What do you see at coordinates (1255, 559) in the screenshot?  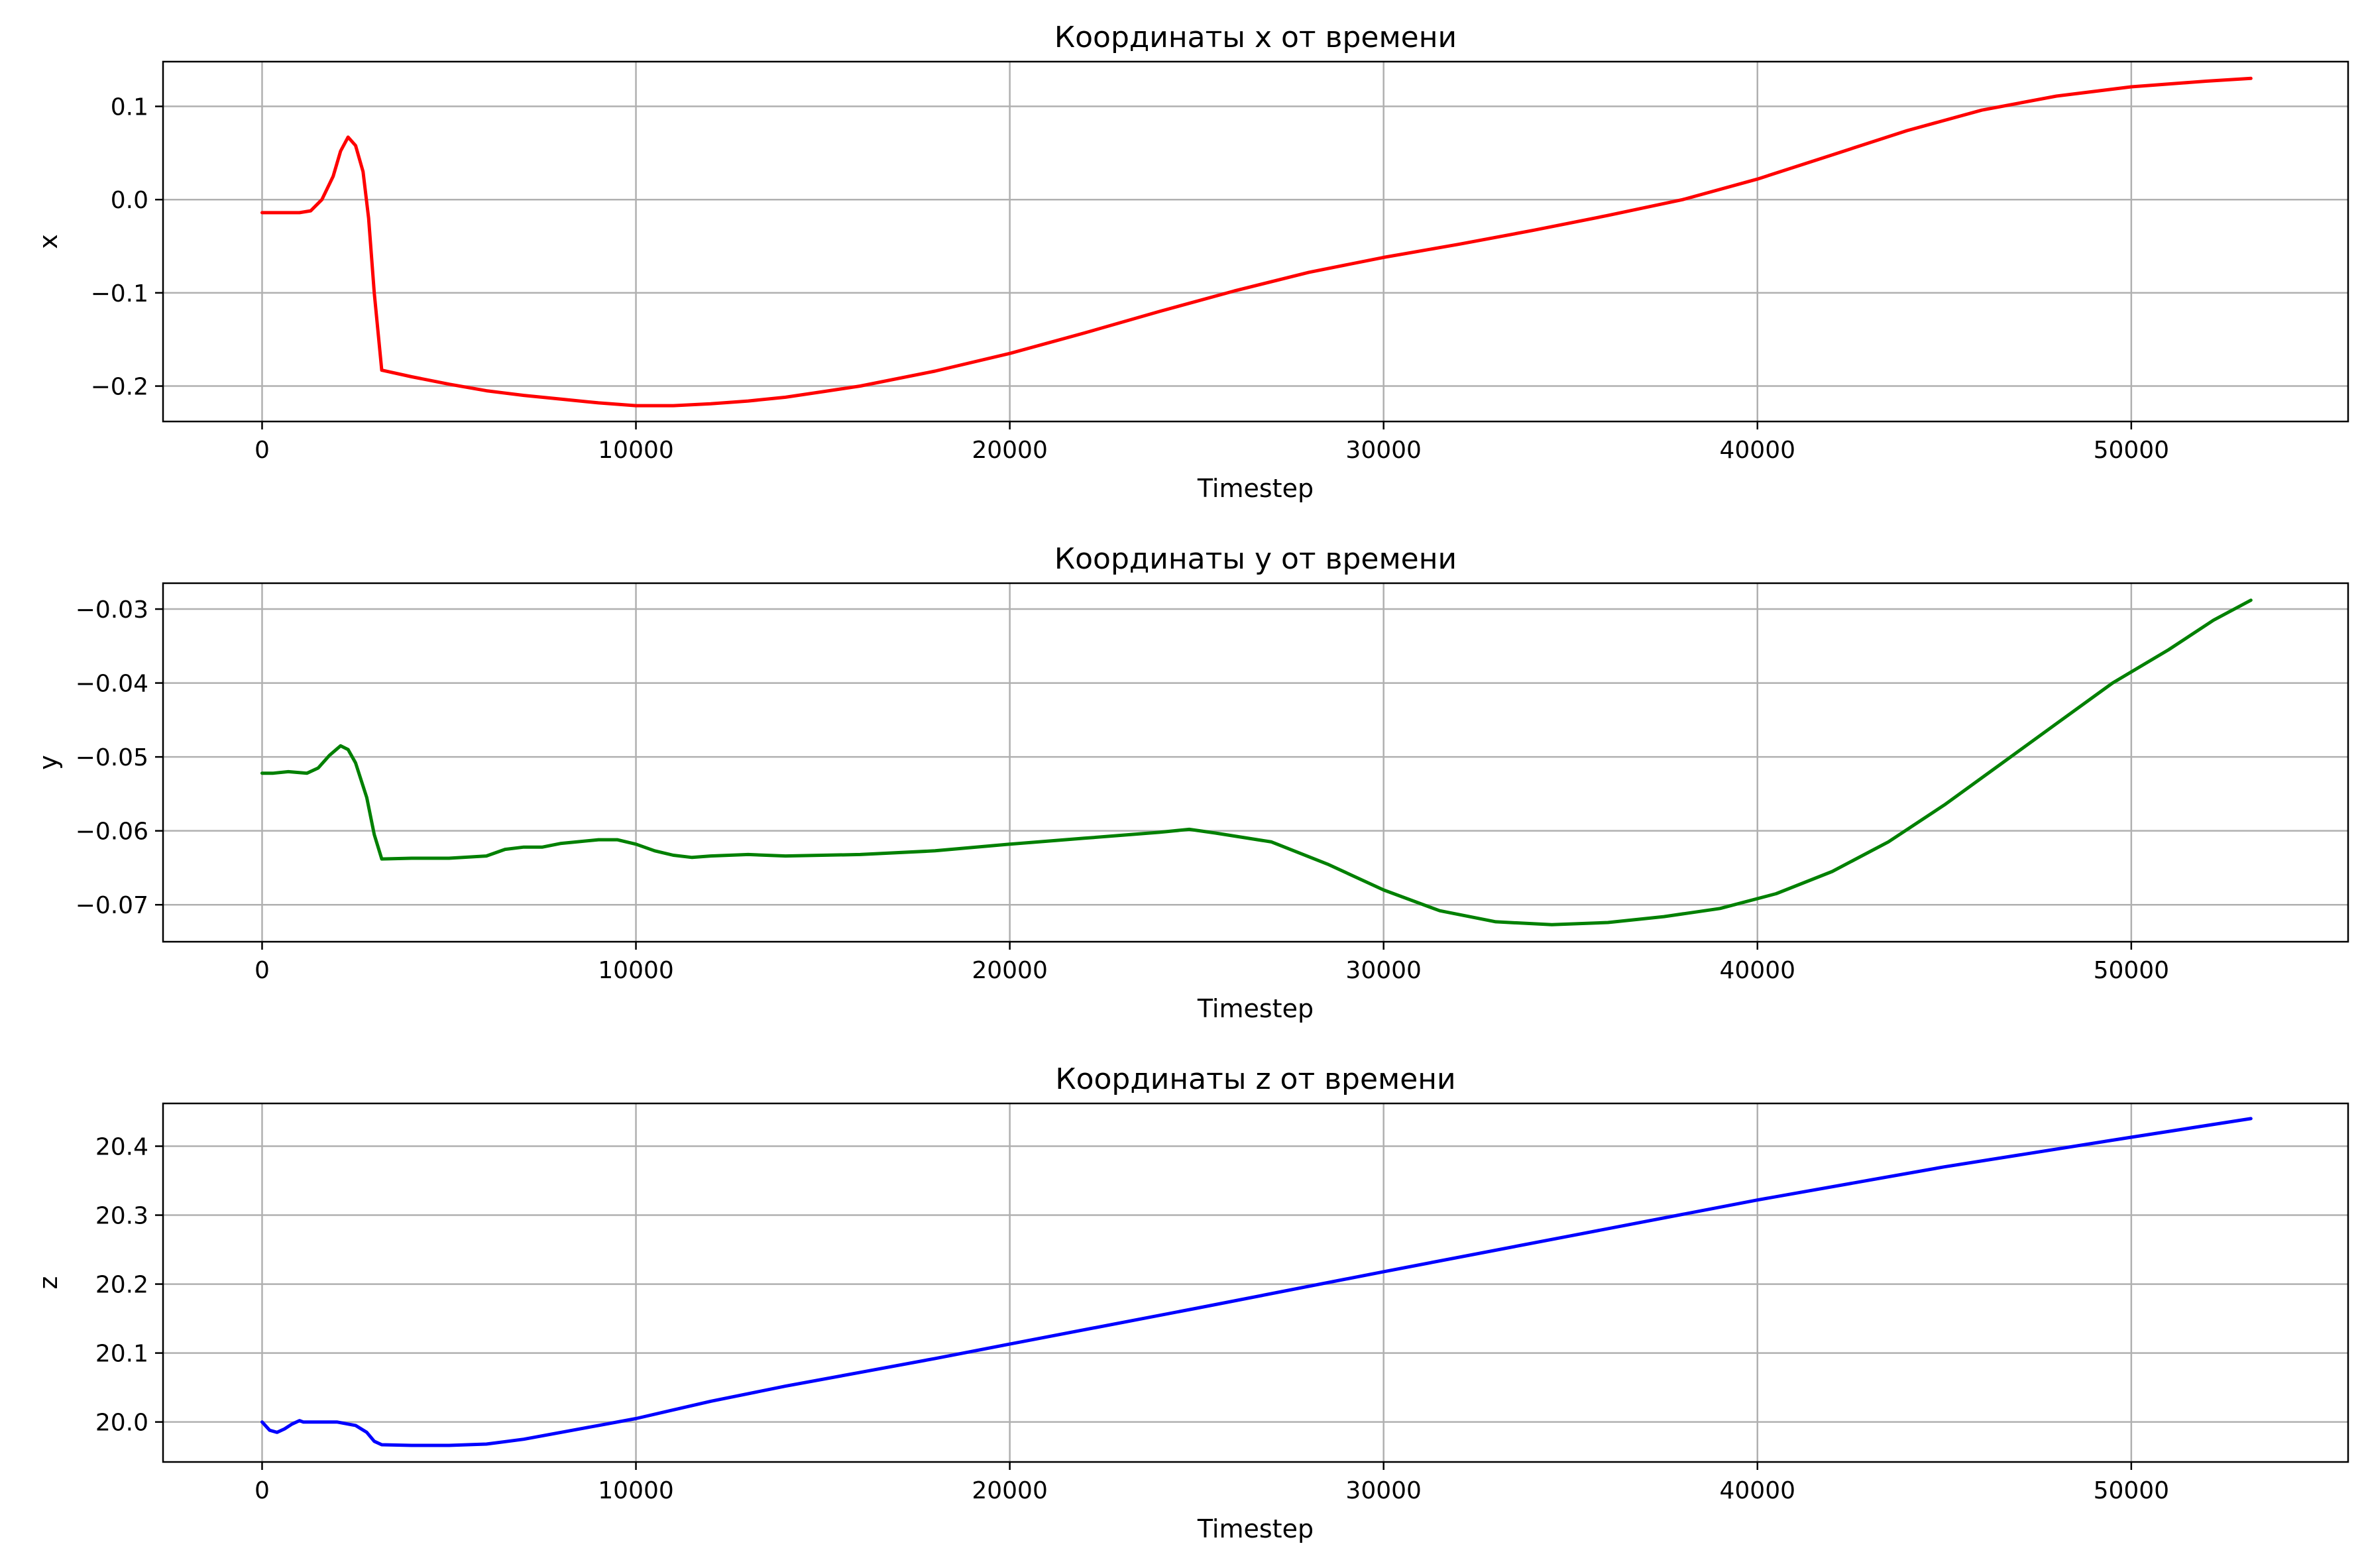 I see `subplot-title: Координаты y от времени` at bounding box center [1255, 559].